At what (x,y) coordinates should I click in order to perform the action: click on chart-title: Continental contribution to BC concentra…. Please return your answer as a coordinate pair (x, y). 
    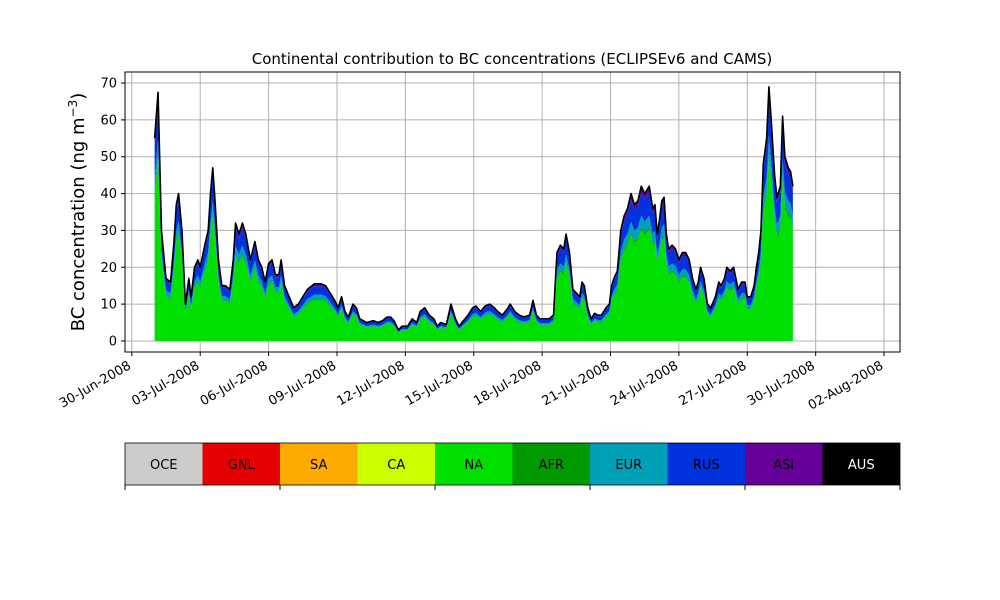
    Looking at the image, I should click on (512, 59).